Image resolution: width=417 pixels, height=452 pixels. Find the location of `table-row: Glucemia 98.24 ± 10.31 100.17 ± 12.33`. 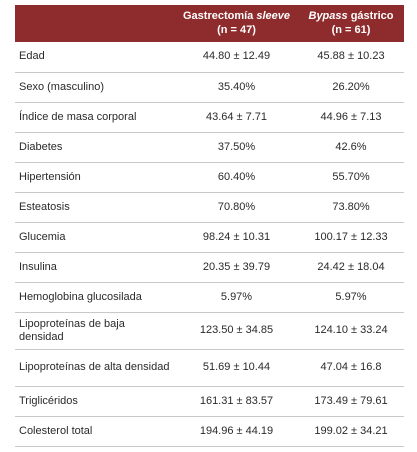

table-row: Glucemia 98.24 ± 10.31 100.17 ± 12.33 is located at coordinates (209, 237).